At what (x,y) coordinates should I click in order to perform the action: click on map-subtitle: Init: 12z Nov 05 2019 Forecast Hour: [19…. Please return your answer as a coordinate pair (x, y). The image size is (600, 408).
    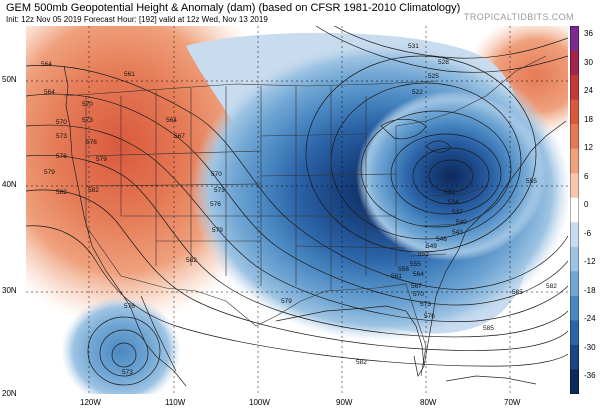
    Looking at the image, I should click on (137, 19).